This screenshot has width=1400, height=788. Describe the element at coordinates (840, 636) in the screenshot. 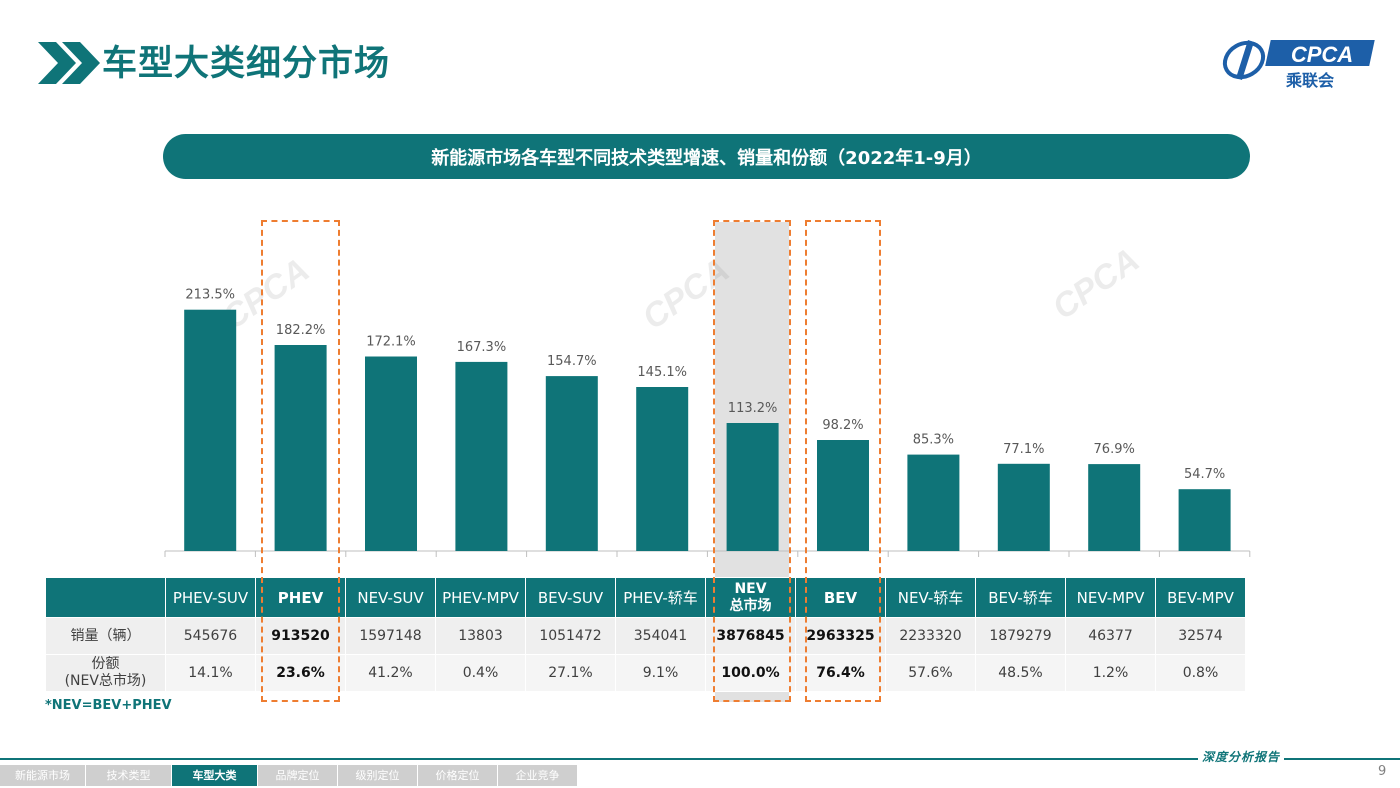

I see `sales-cell: 2963325` at that location.